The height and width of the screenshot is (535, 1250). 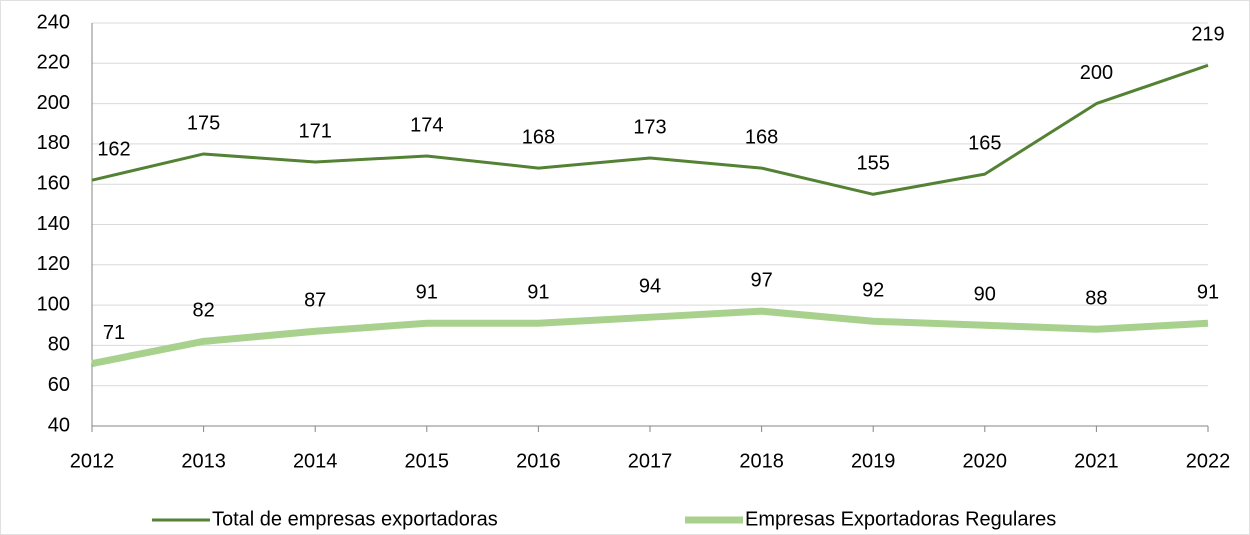 What do you see at coordinates (113, 149) in the screenshot?
I see `data-label: 162` at bounding box center [113, 149].